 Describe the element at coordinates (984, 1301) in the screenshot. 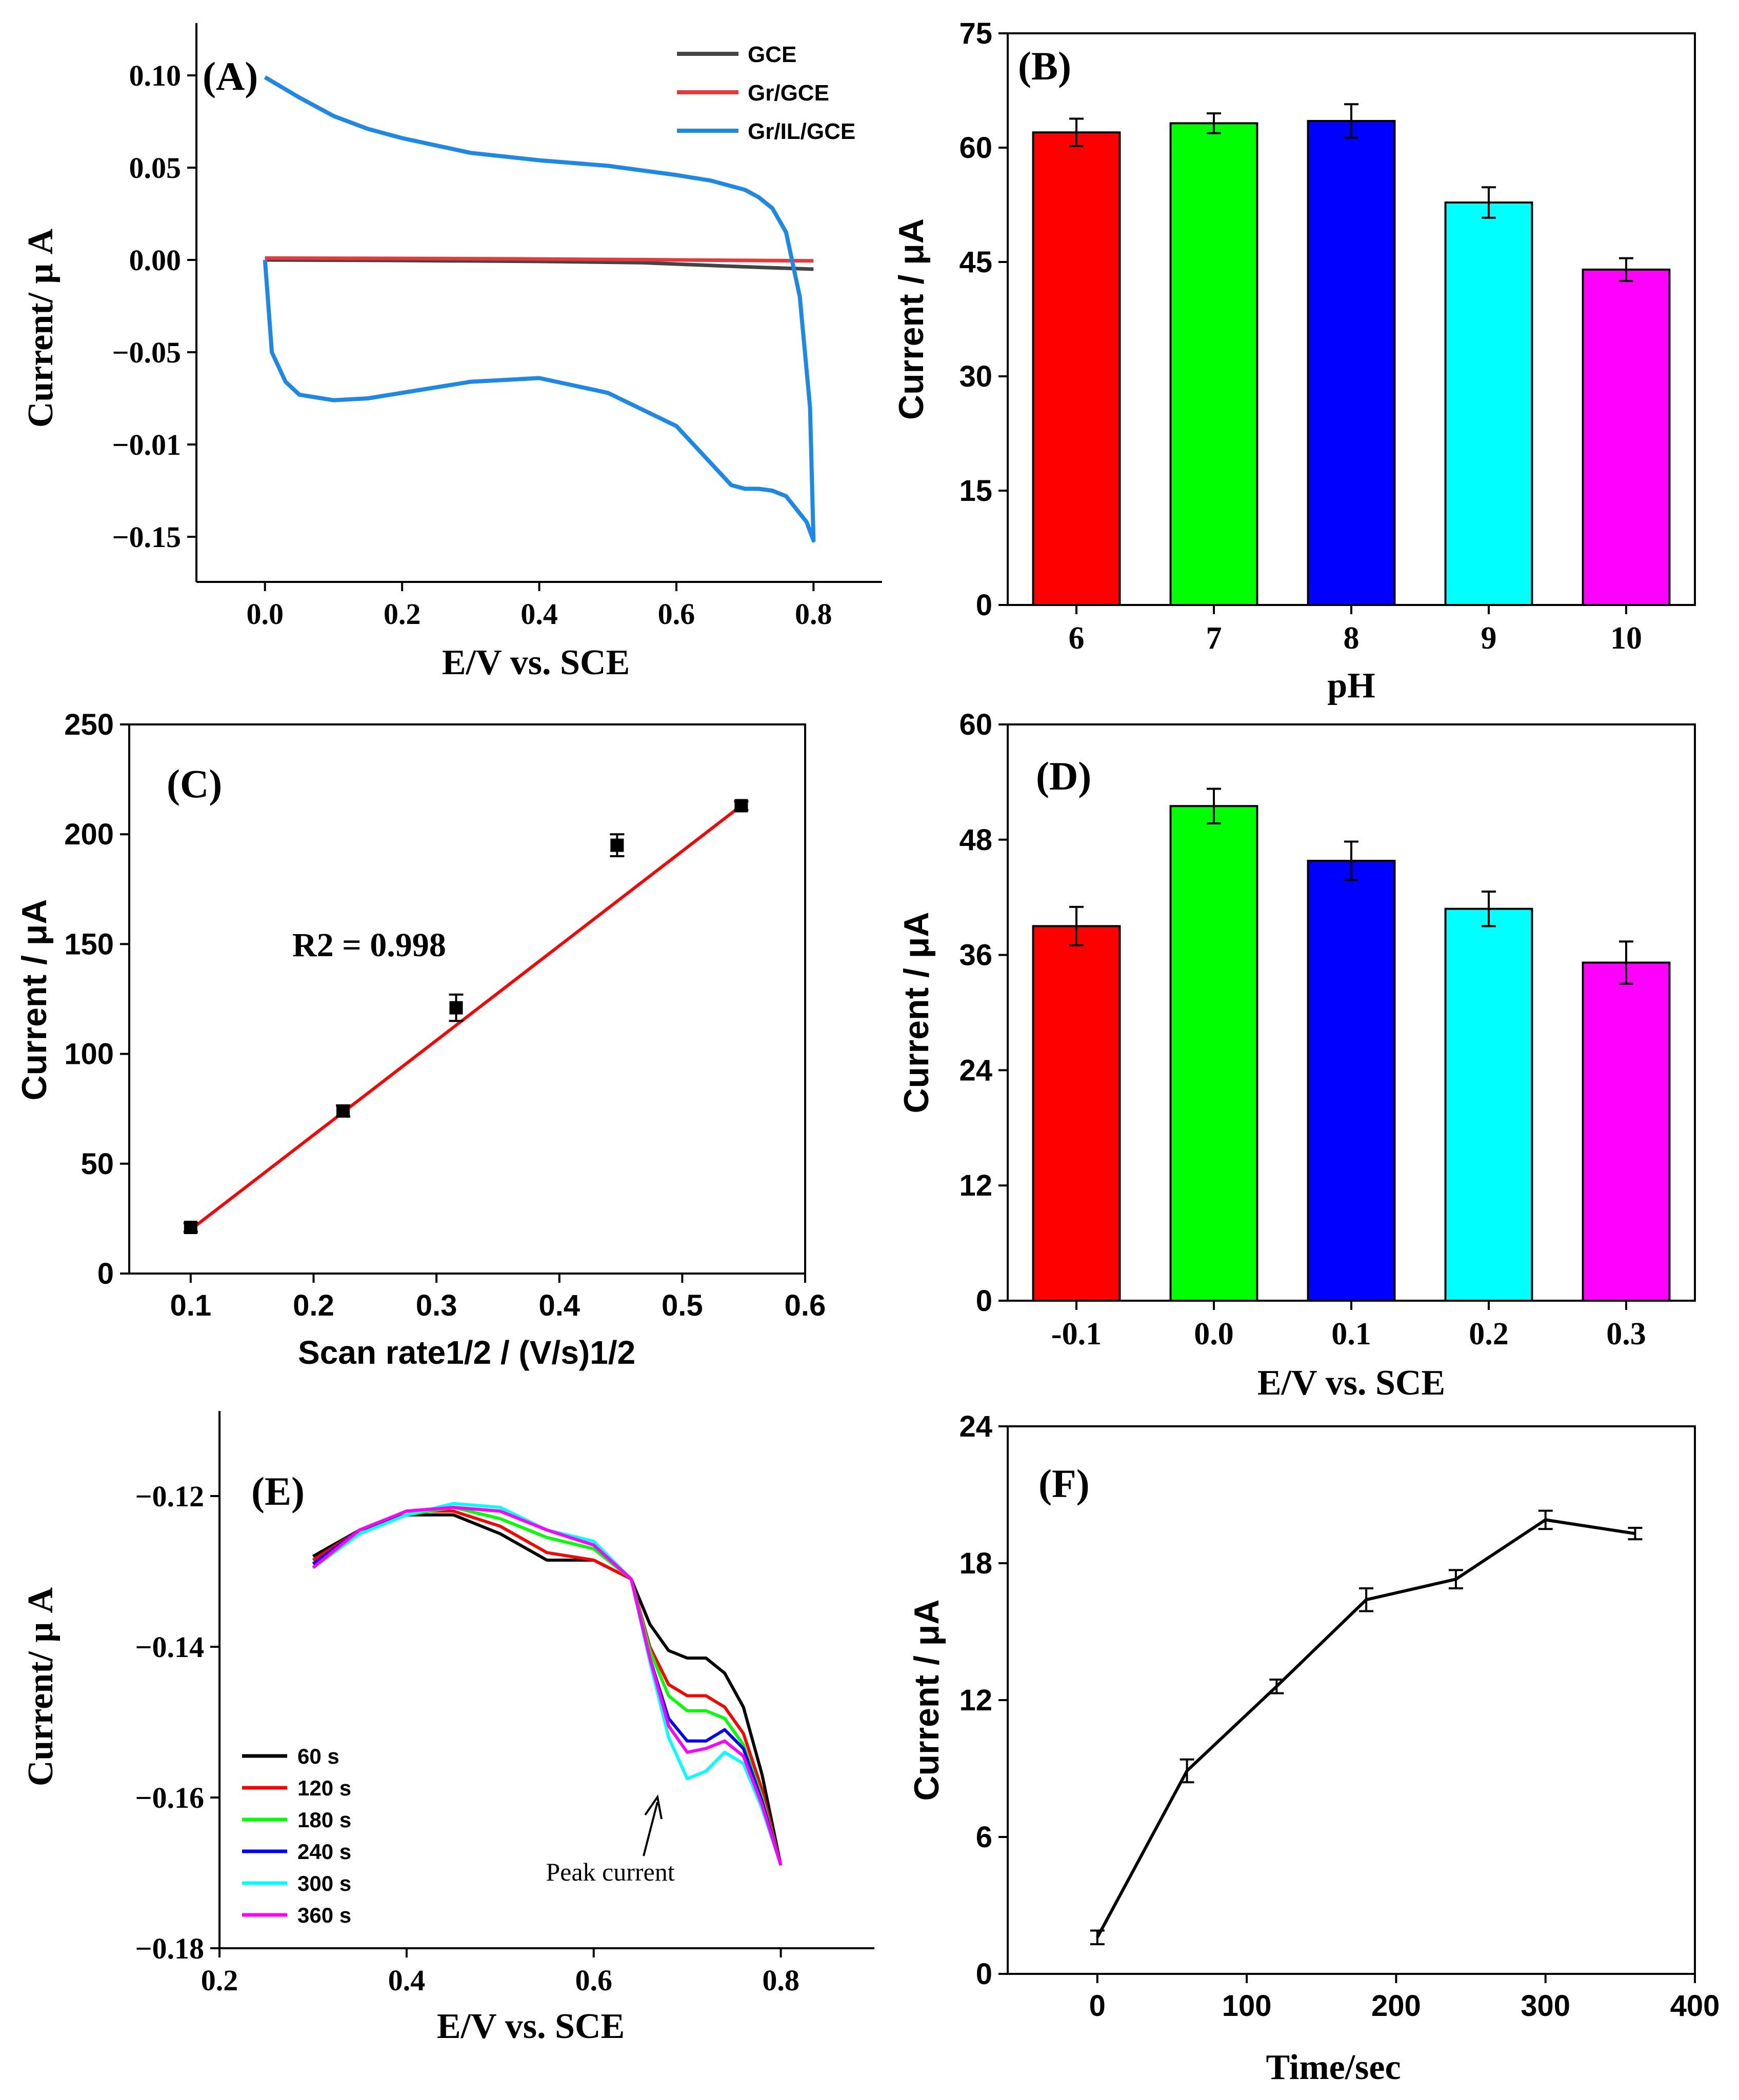

I see `panel-d-ytick-label: 0` at that location.